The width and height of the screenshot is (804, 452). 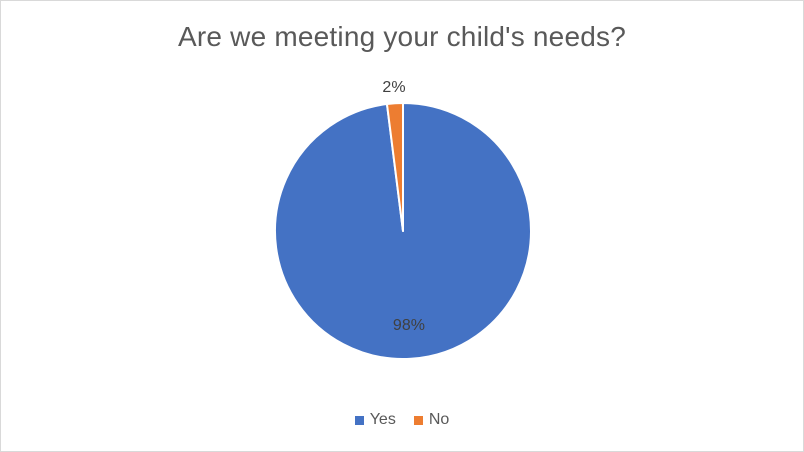 What do you see at coordinates (393, 87) in the screenshot?
I see `data-label-no: 2%` at bounding box center [393, 87].